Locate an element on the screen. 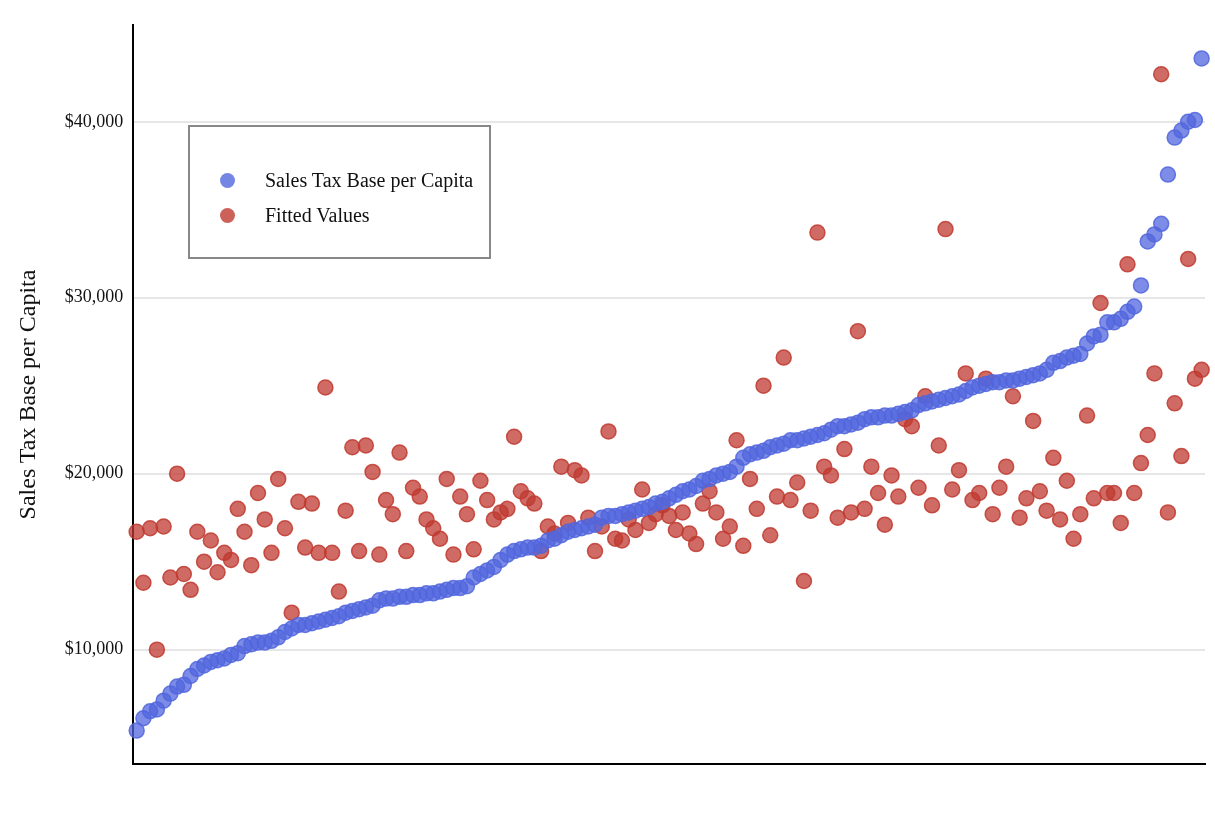  y-tick-label: $20,000 is located at coordinates (94, 472).